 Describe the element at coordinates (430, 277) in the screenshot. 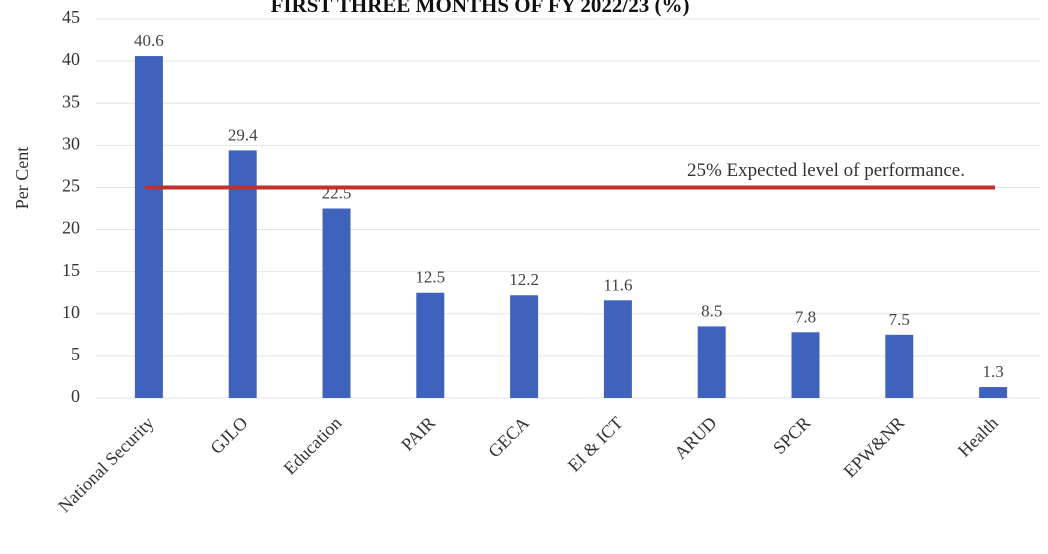

I see `value-label: 12.5` at that location.